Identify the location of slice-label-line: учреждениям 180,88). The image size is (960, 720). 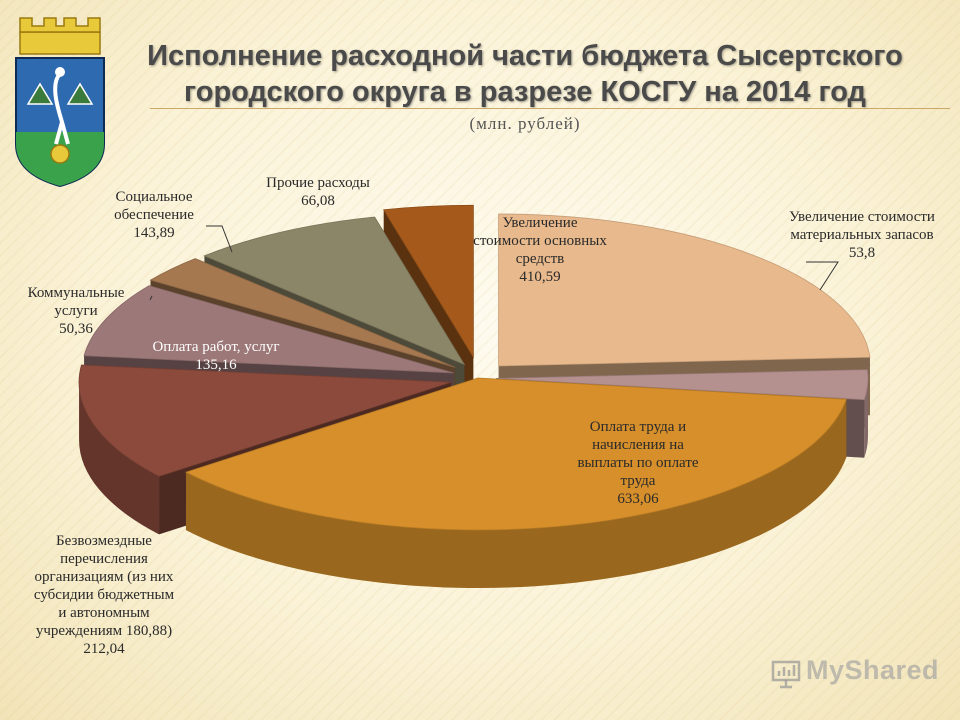
(104, 631).